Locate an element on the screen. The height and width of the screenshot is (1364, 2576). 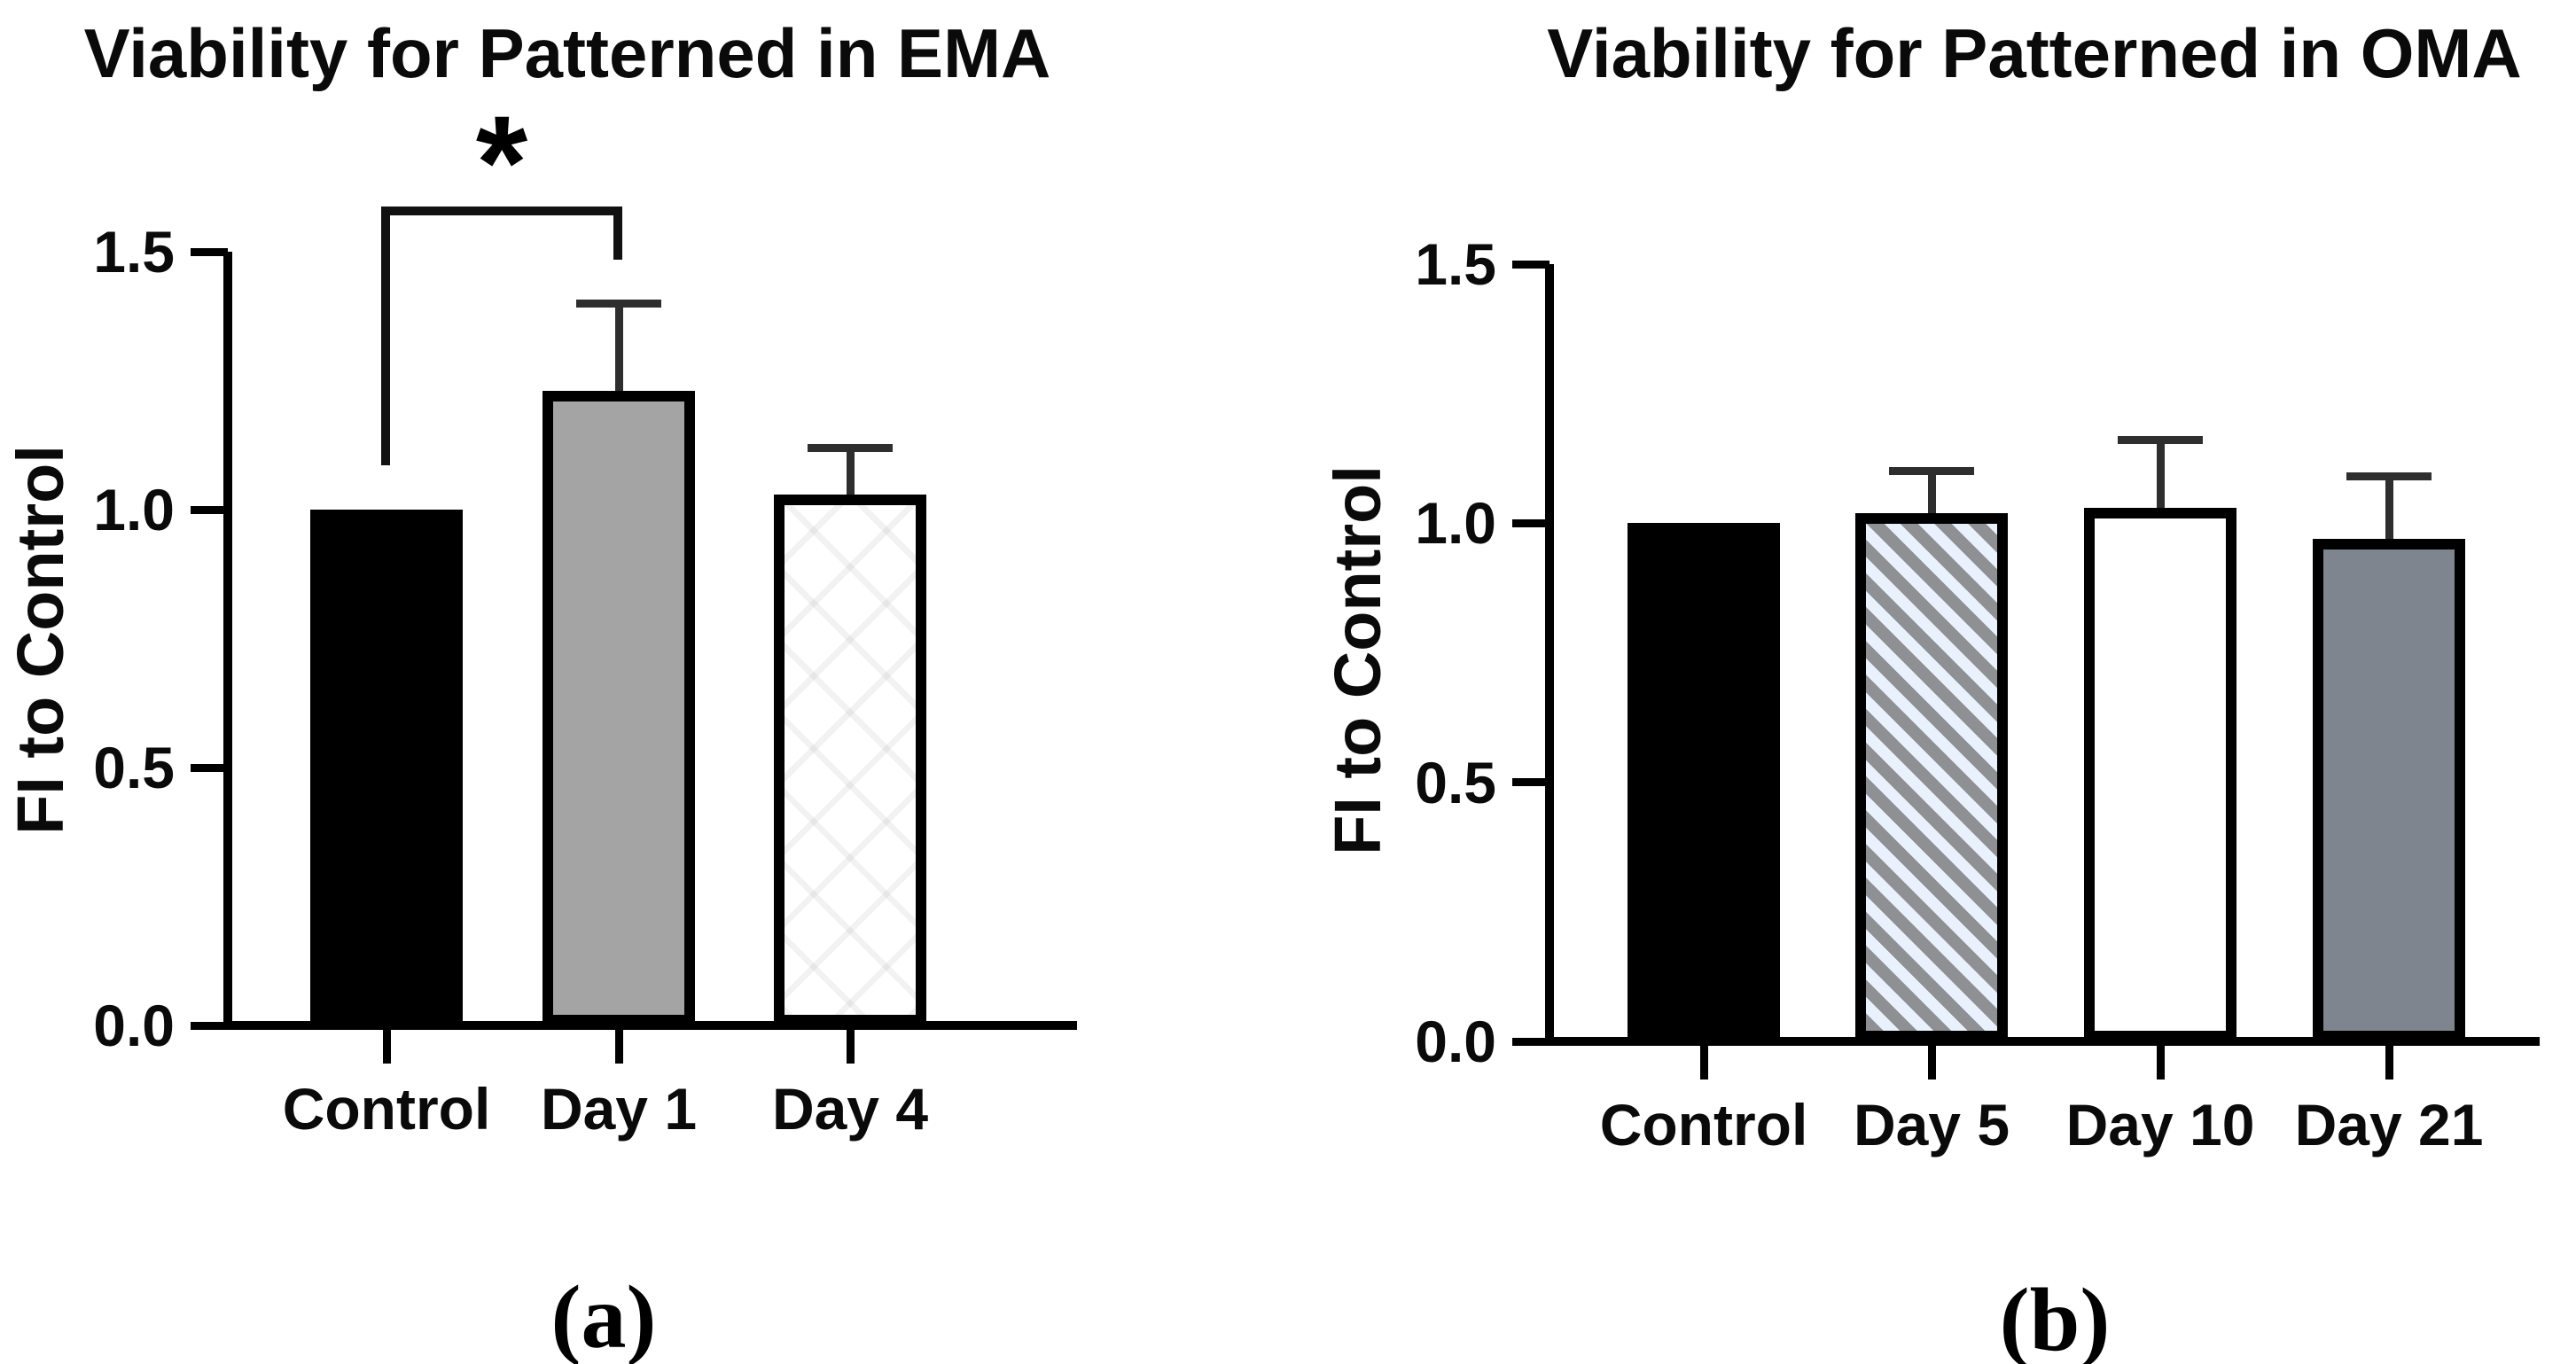
chart-a-x-tick-control is located at coordinates (387, 1047).